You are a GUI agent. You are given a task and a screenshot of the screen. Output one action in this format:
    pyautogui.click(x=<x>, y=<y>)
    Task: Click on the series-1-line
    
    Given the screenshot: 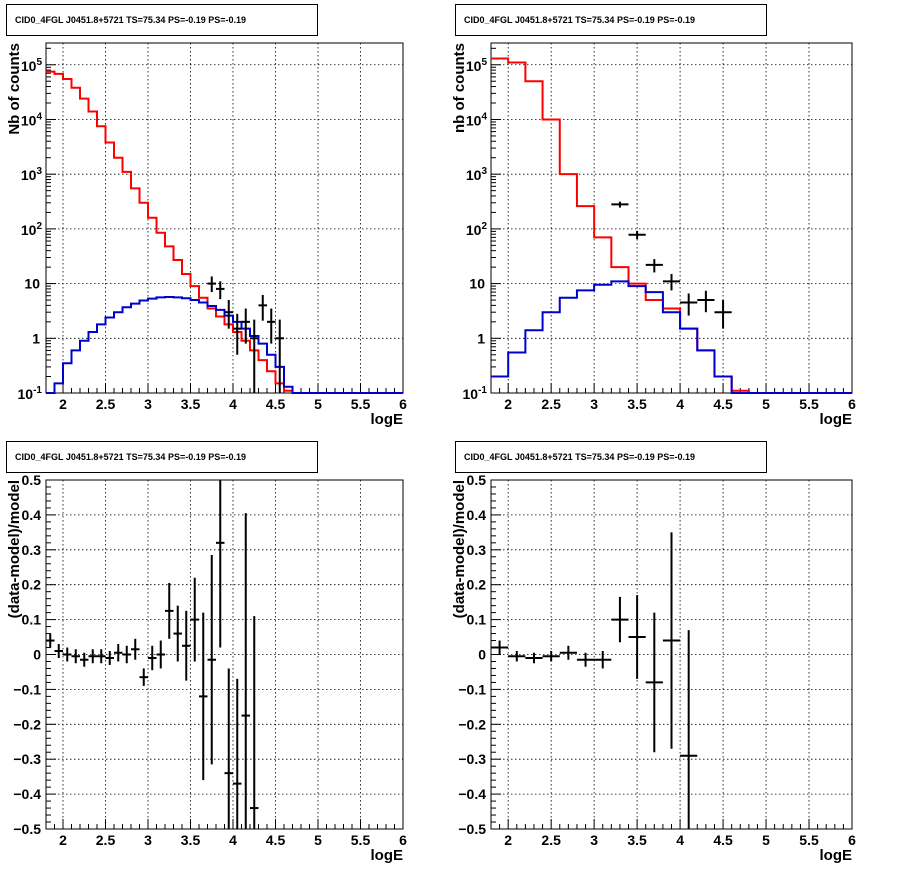 What is the action you would take?
    pyautogui.click(x=224, y=232)
    